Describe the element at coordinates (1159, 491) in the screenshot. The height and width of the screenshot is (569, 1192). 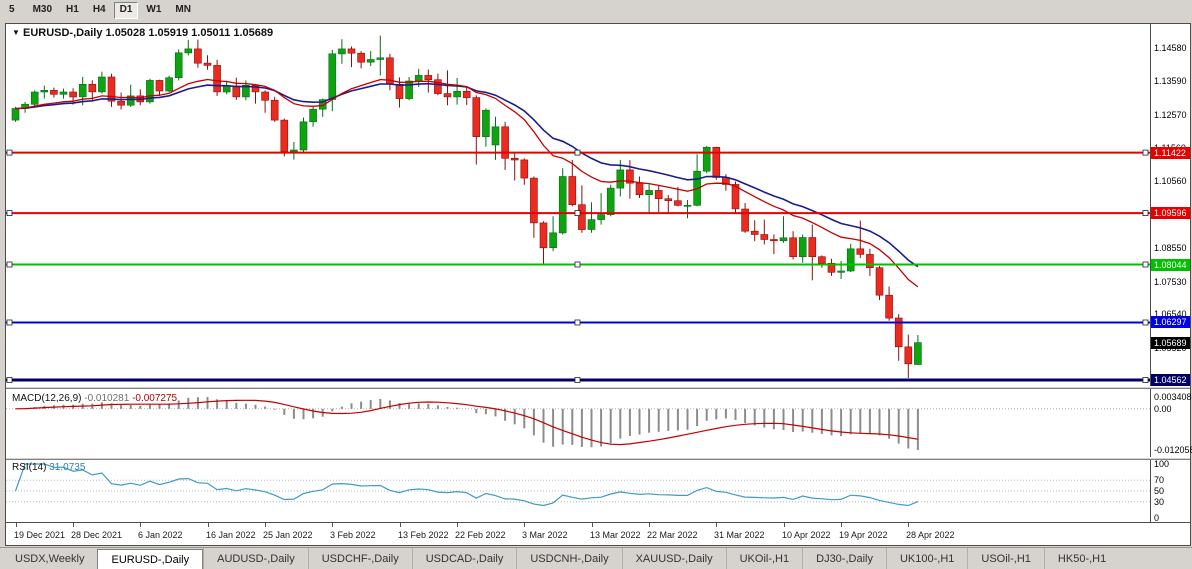
I see `price-axis-label: 50` at that location.